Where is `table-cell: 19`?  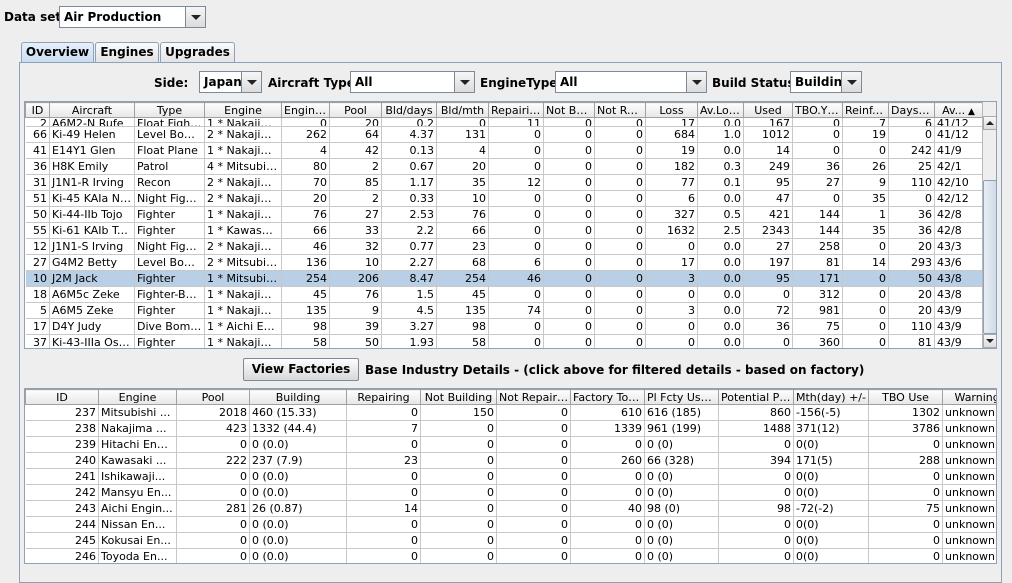 table-cell: 19 is located at coordinates (671, 150).